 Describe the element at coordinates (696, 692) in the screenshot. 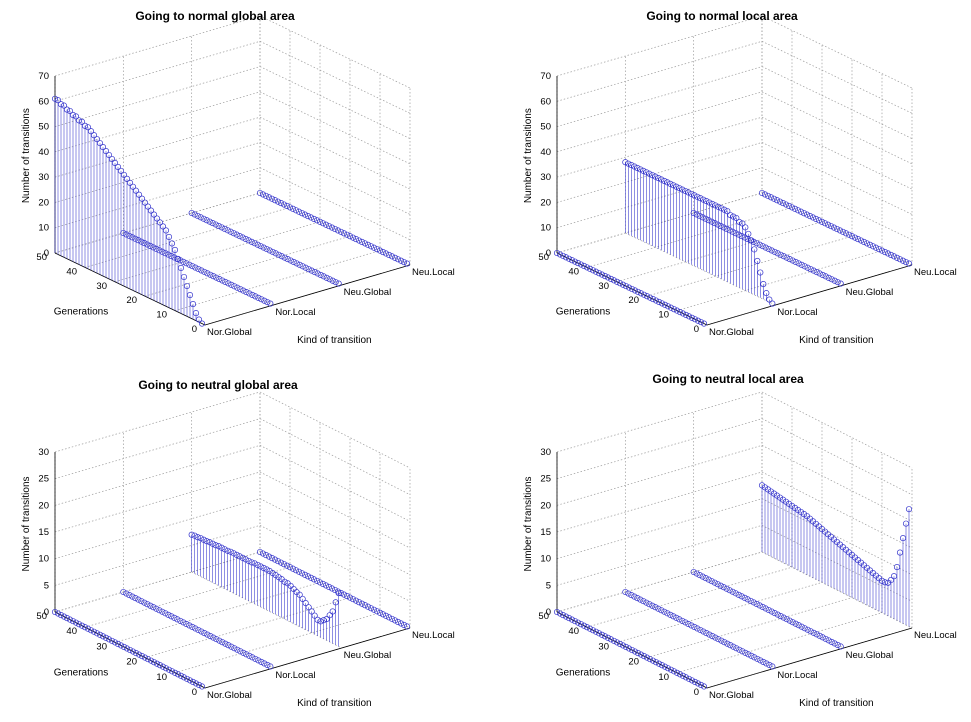

I see `generation-tick-label: 0` at that location.